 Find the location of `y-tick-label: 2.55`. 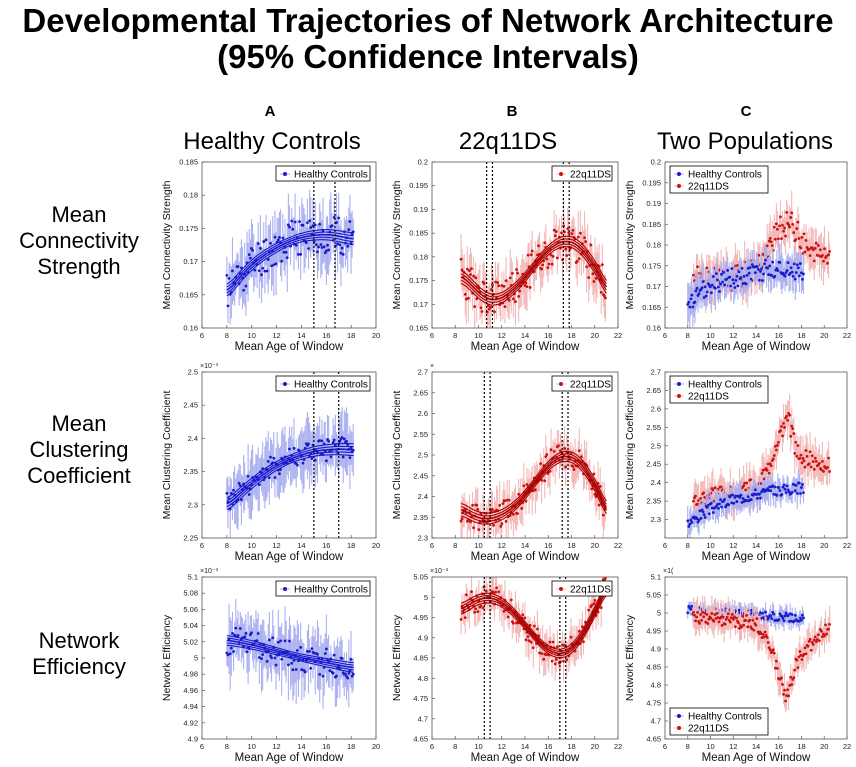

y-tick-label: 2.55 is located at coordinates (653, 427).